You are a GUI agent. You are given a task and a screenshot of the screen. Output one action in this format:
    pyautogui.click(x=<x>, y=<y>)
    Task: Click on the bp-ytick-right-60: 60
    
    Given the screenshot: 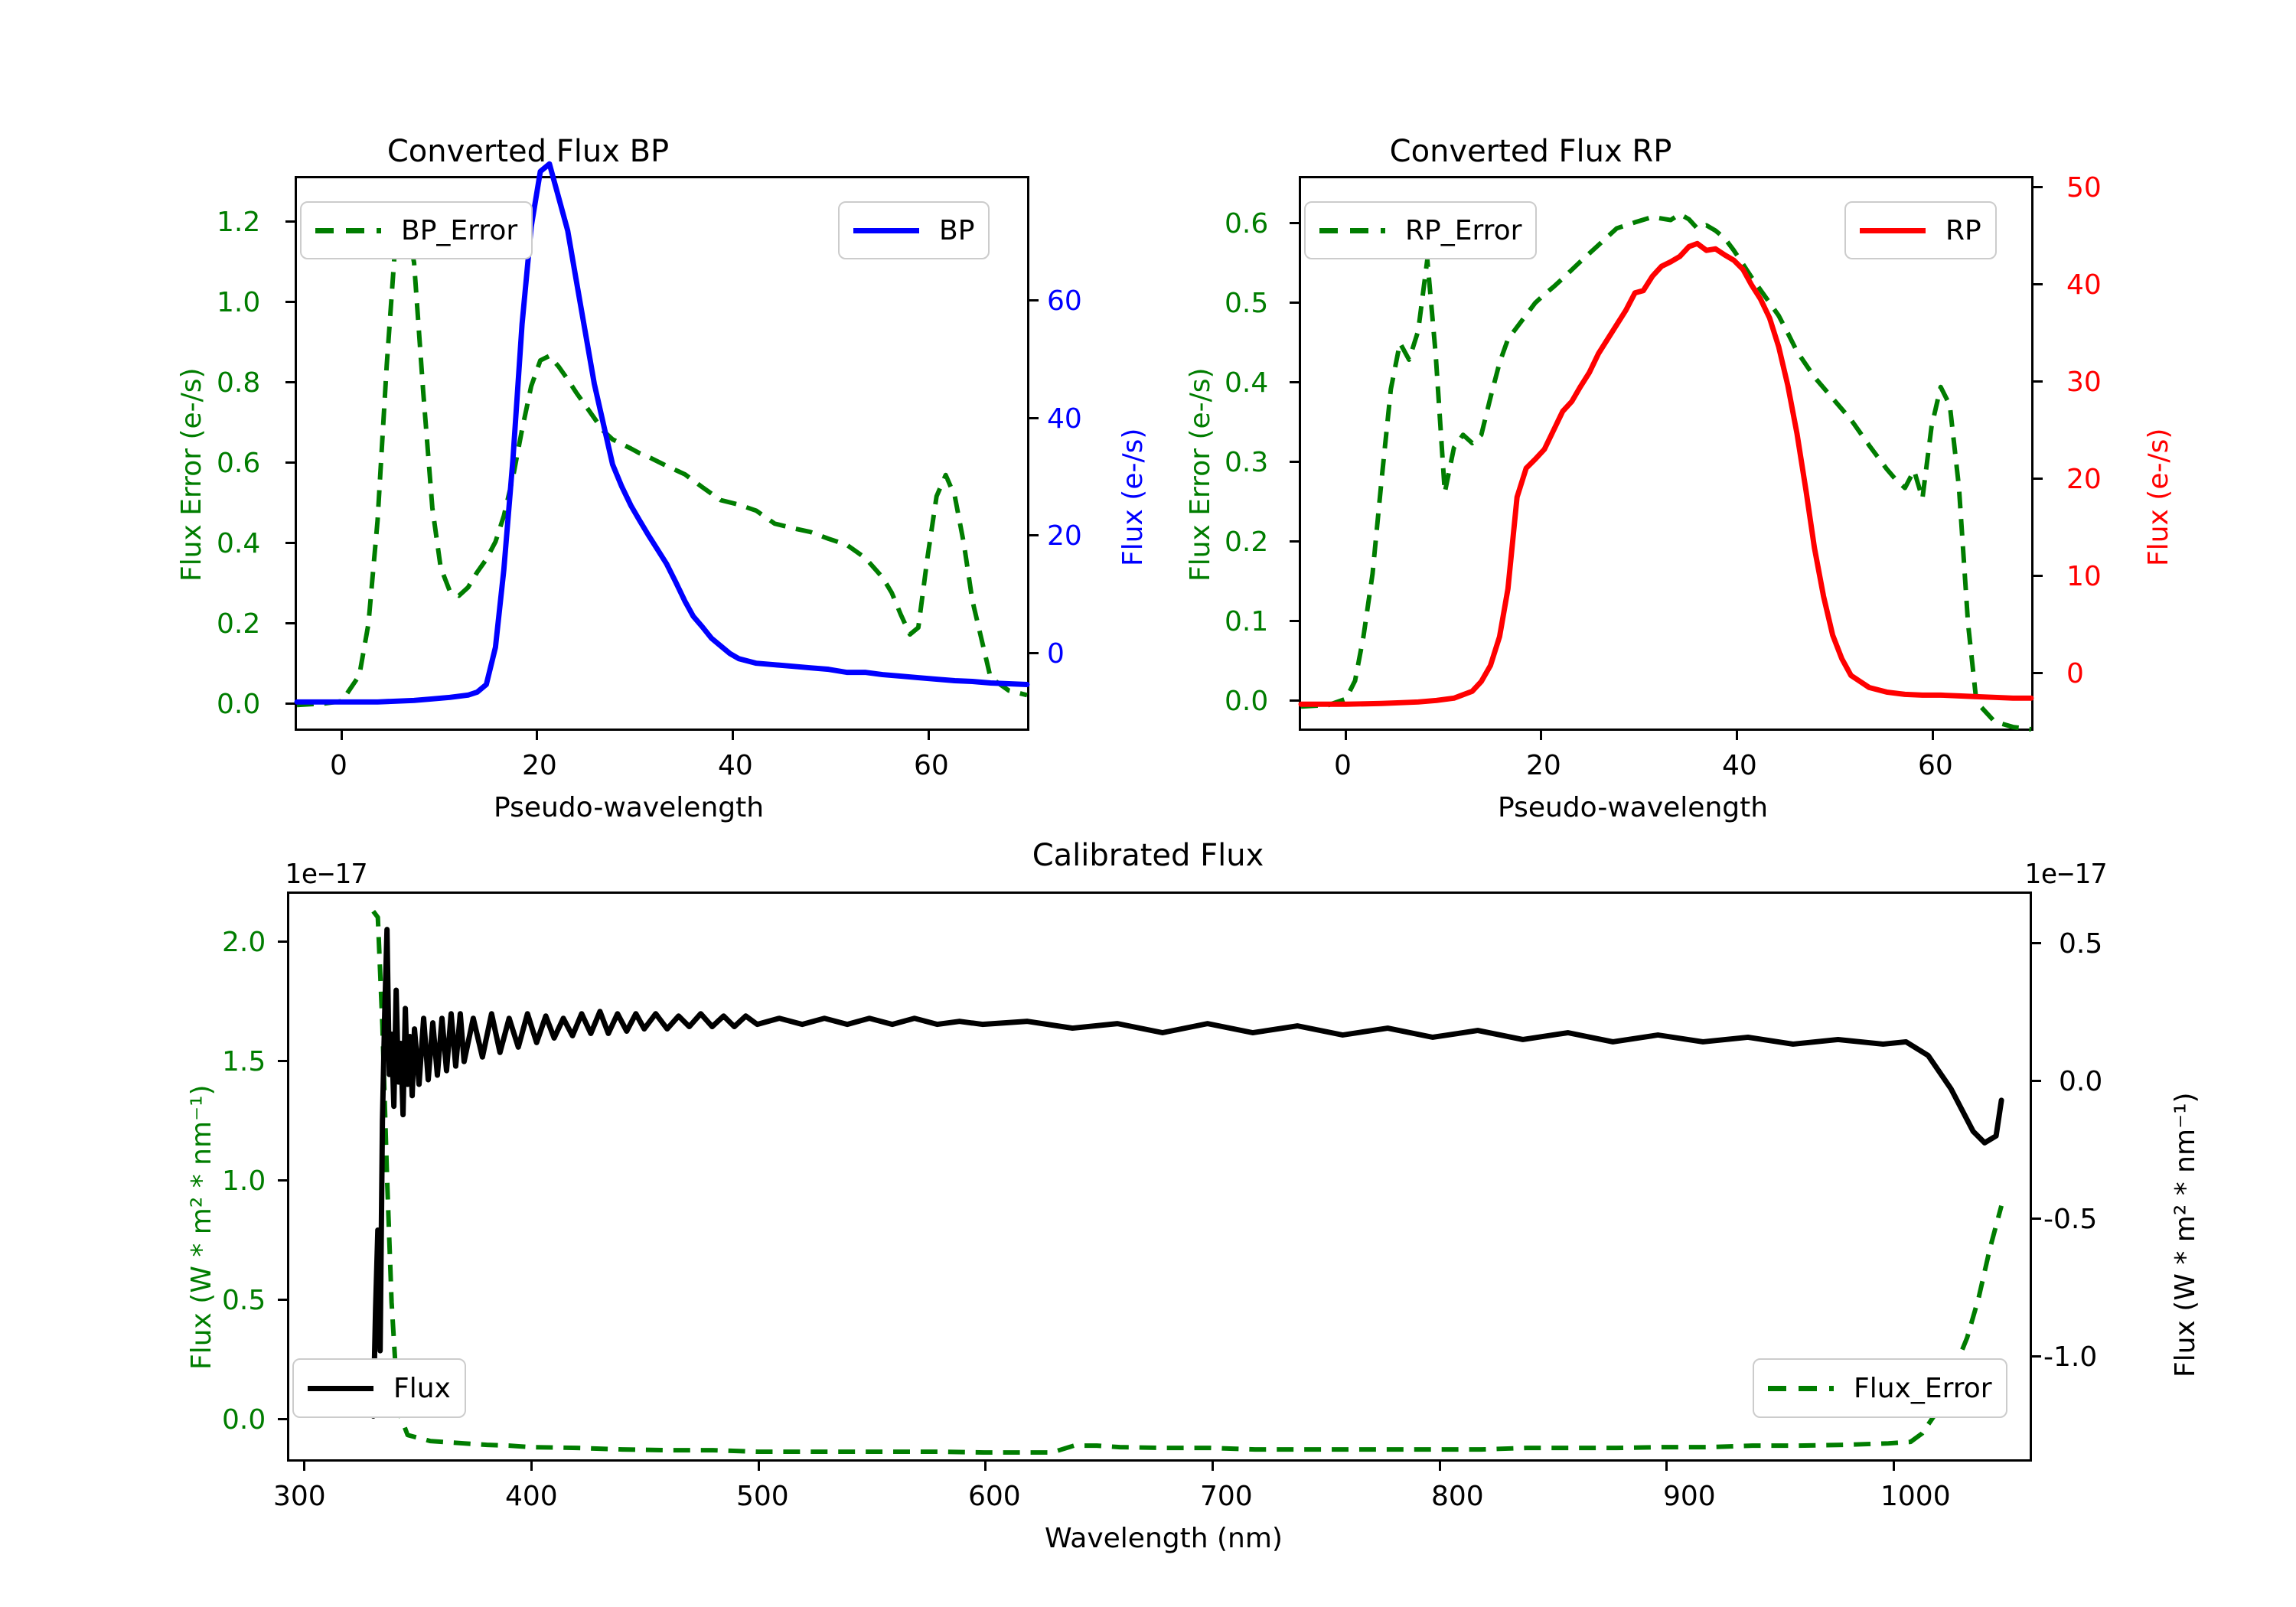 What is the action you would take?
    pyautogui.click(x=1064, y=301)
    